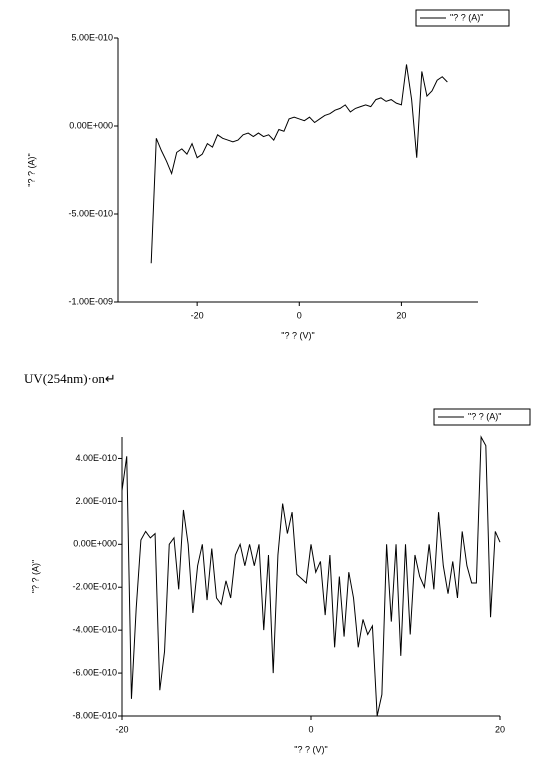 This screenshot has width=554, height=765. I want to click on caption: UV(254nm)·on↵, so click(70, 378).